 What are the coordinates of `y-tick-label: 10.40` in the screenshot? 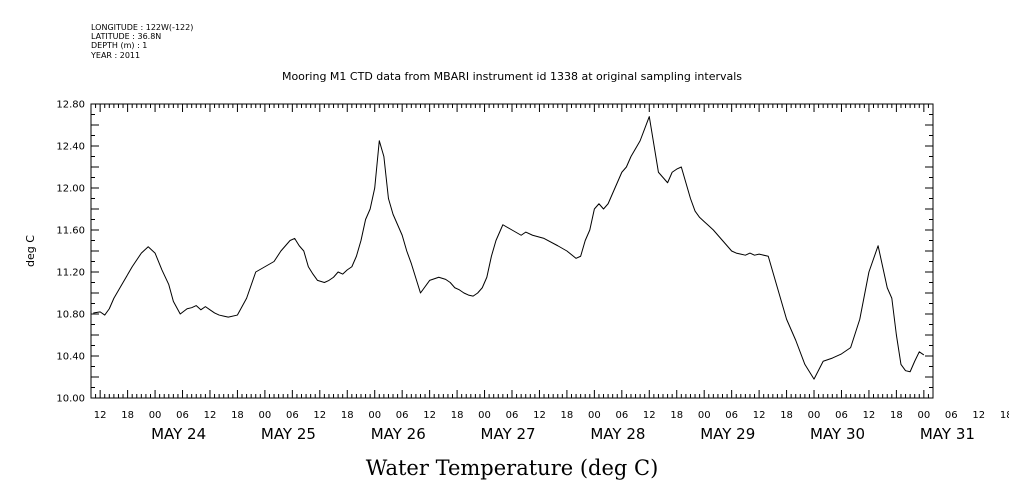 It's located at (70, 357).